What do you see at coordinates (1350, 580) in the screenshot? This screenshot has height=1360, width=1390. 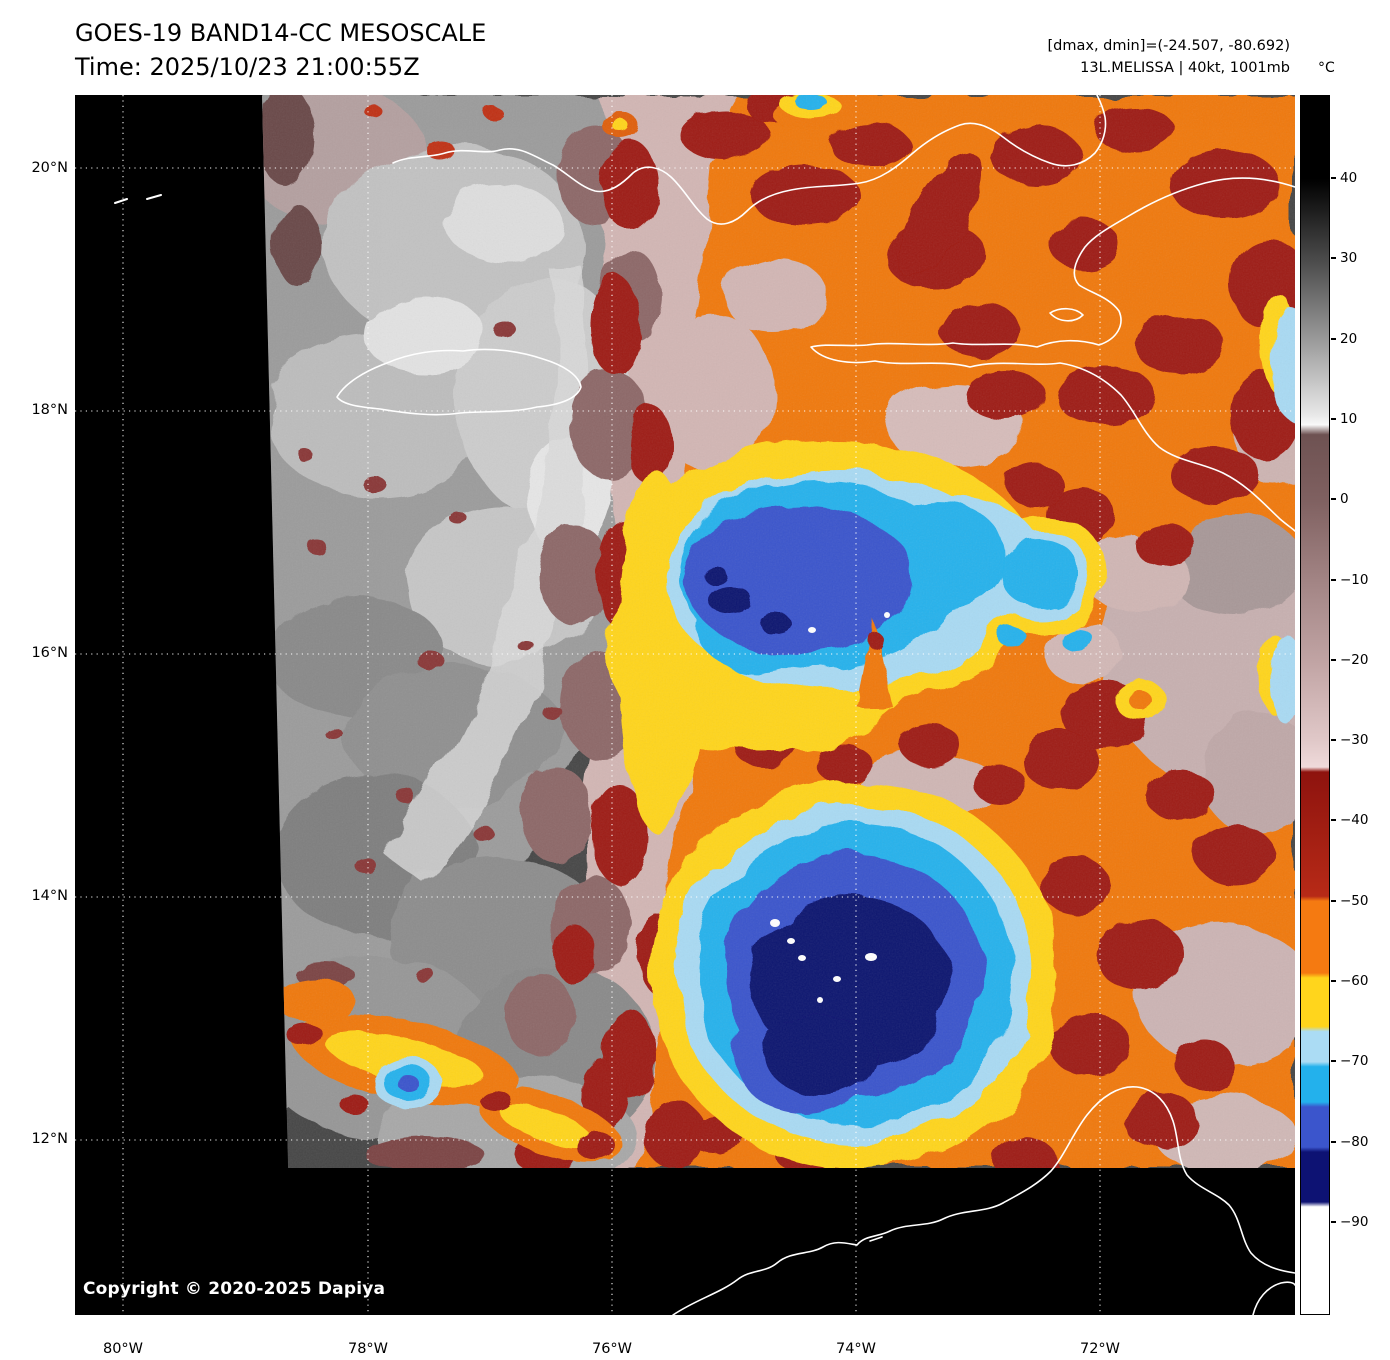 I see `colorbar-tick: −10` at bounding box center [1350, 580].